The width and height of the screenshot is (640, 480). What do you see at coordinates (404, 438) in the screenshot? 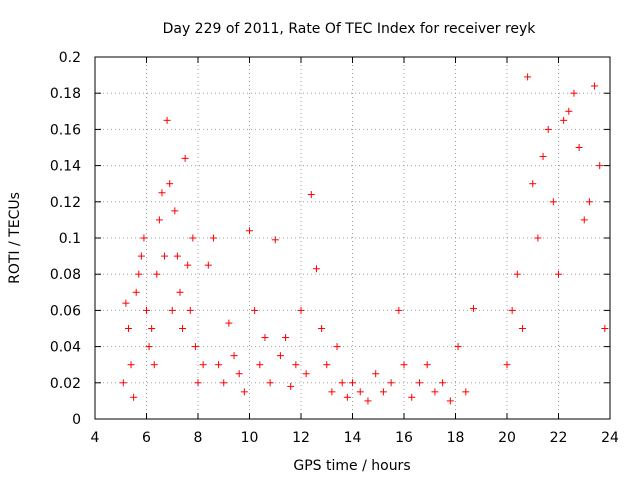
I see `x-tick-label: 16` at bounding box center [404, 438].